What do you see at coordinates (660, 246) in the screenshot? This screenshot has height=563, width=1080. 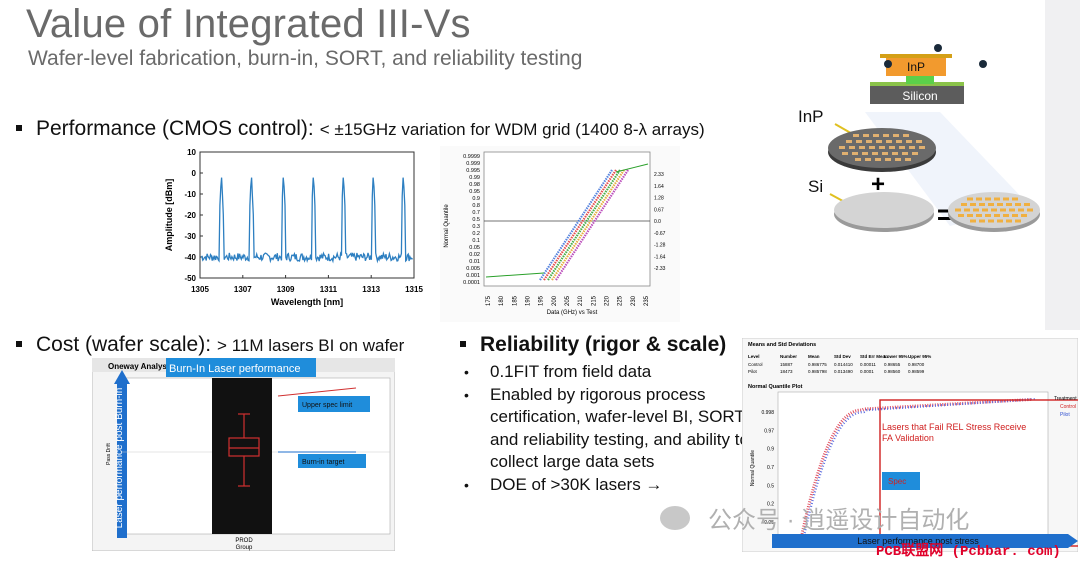 I see `right-tick-label: -1.28` at bounding box center [660, 246].